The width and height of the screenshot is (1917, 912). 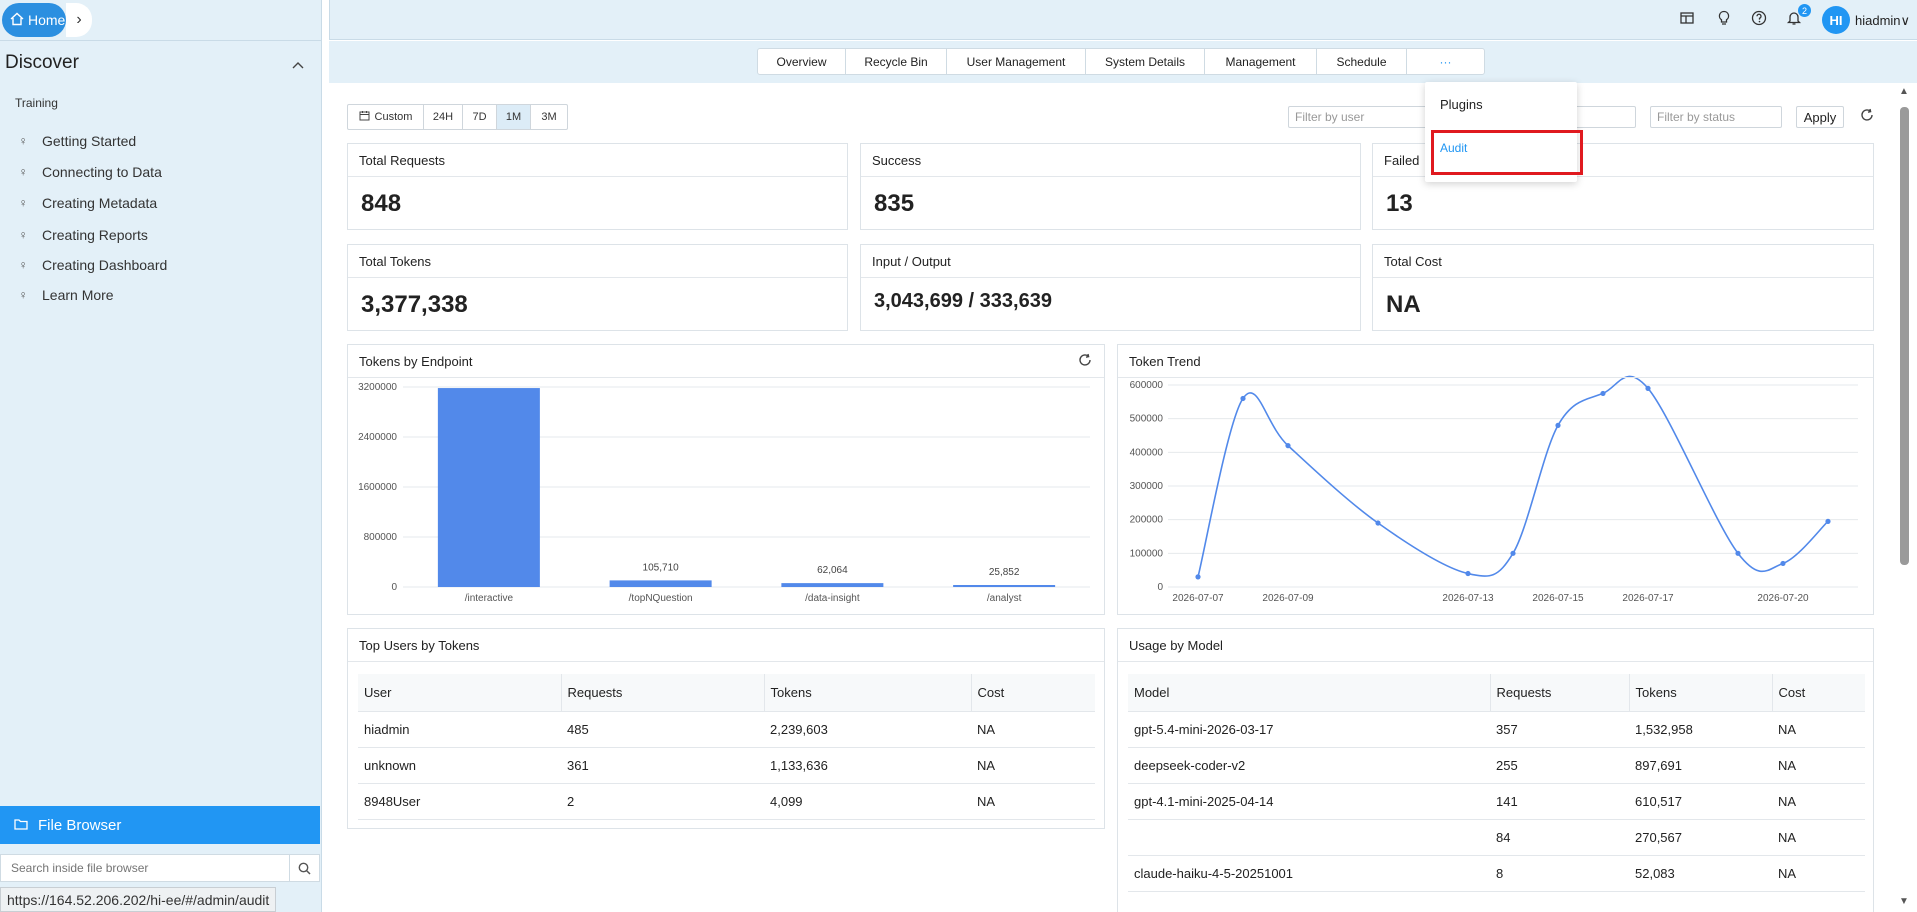 I want to click on range-custom: Custom, so click(x=386, y=117).